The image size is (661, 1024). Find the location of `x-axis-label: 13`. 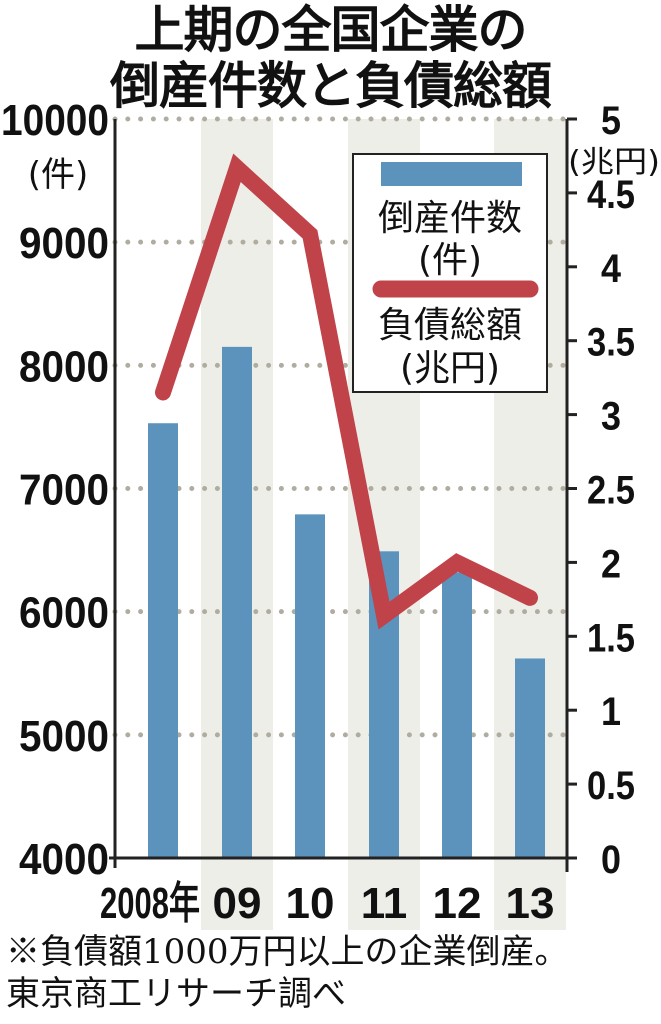

x-axis-label: 13 is located at coordinates (530, 903).